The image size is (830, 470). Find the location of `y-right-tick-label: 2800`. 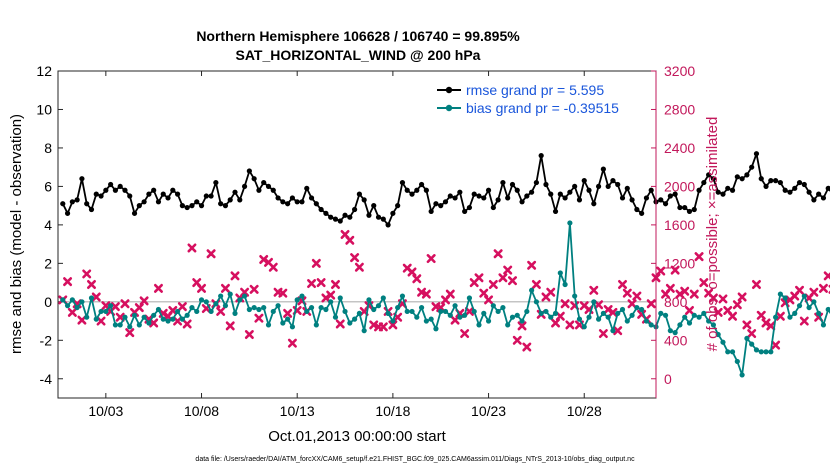

y-right-tick-label: 2800 is located at coordinates (679, 109).